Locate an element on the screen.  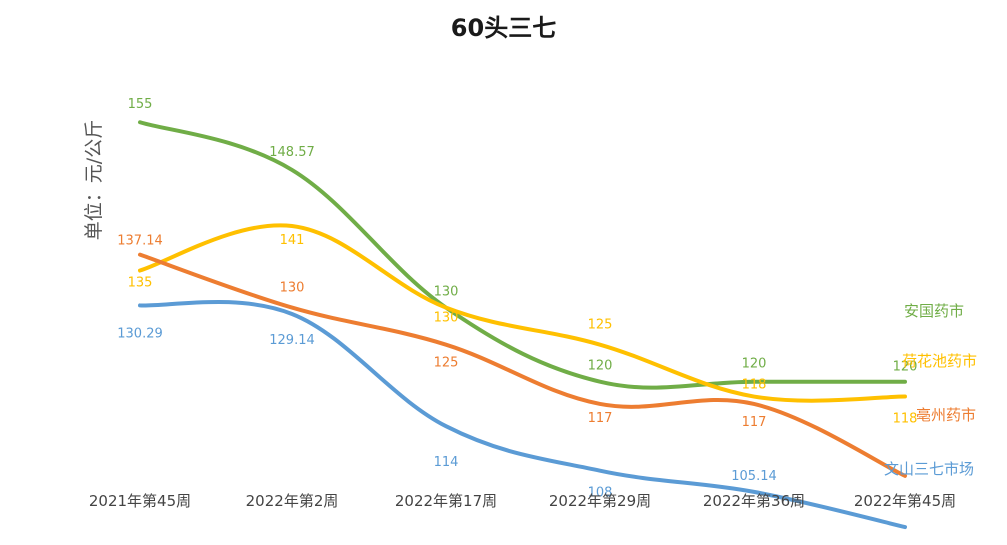
x-tick-label: 2021年第45周 is located at coordinates (140, 501).